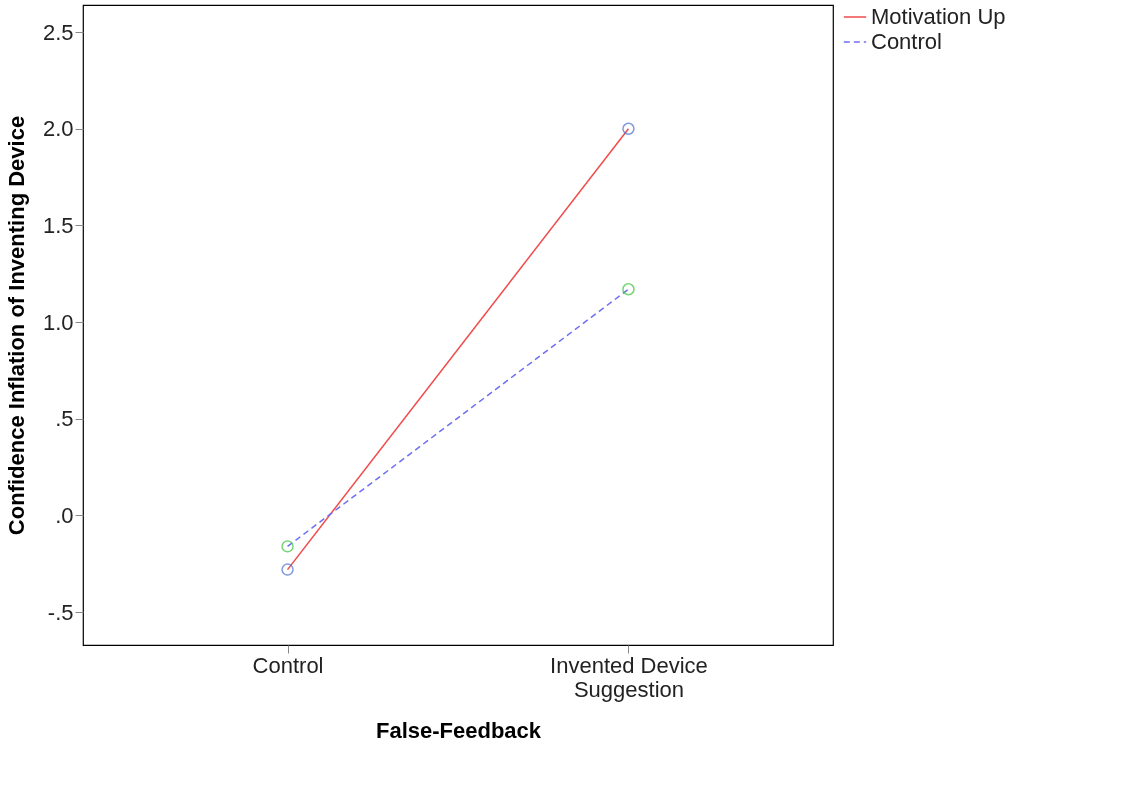 The image size is (1144, 793). Describe the element at coordinates (938, 16) in the screenshot. I see `legend-label: Motivation Up` at that location.